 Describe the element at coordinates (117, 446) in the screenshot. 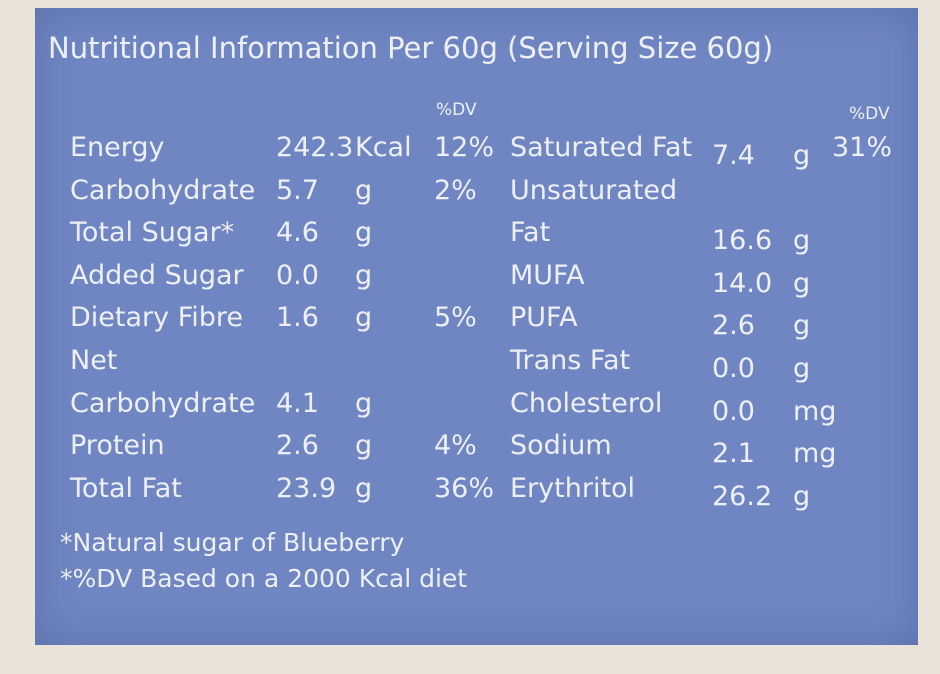

I see `nutrient-name: Protein` at that location.